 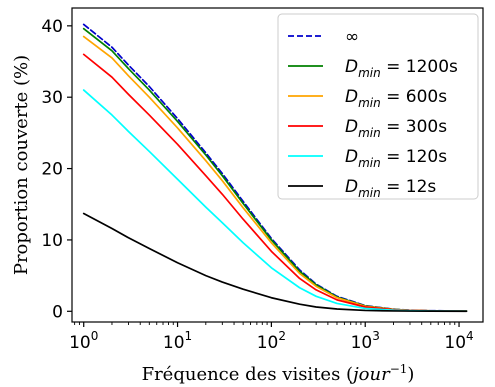 I want to click on x-axis-label: Fréquence des visites (jour−1), so click(x=278, y=373).